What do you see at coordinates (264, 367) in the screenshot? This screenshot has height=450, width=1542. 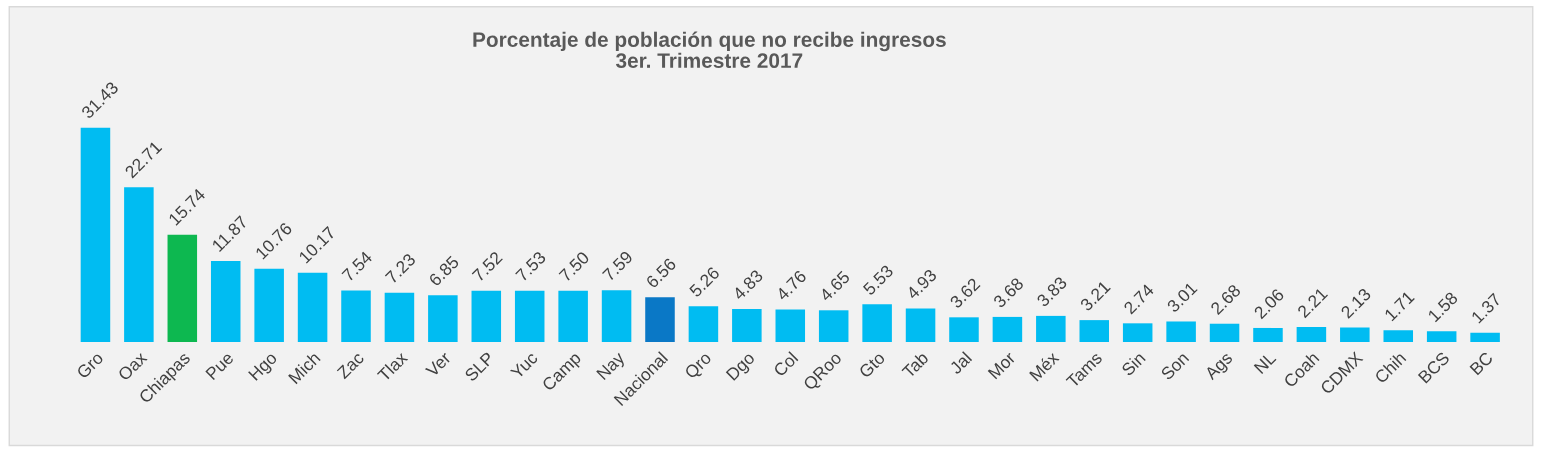 I see `x-tick-label: Hgo` at bounding box center [264, 367].